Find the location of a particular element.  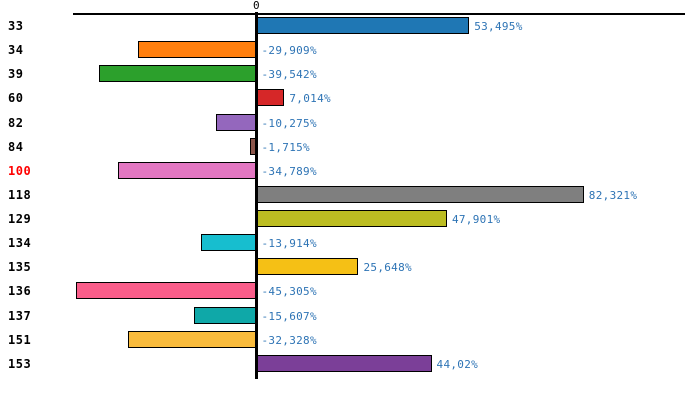

value-label-33: 53,495% is located at coordinates (498, 26).